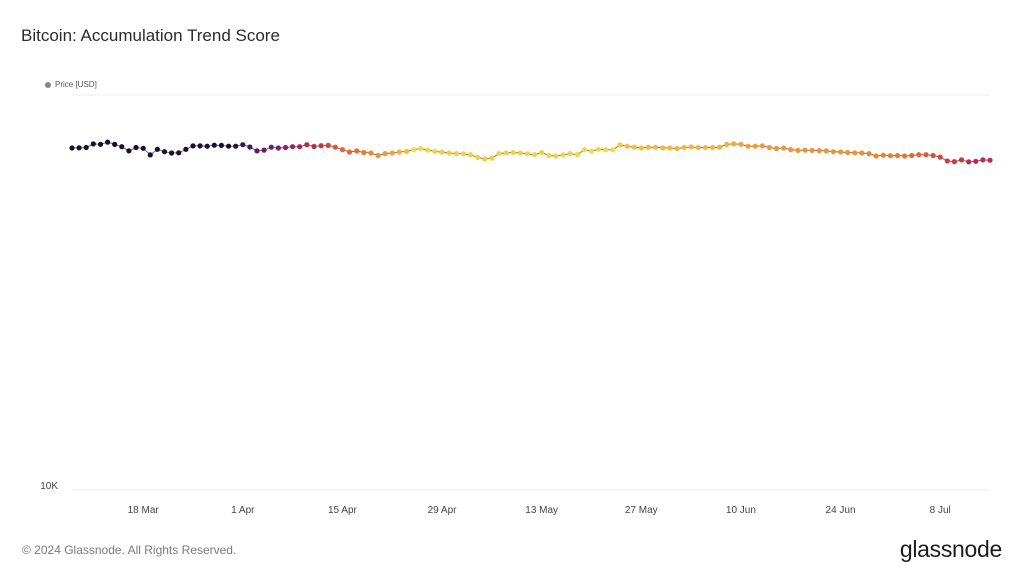  I want to click on price-points, so click(531, 152).